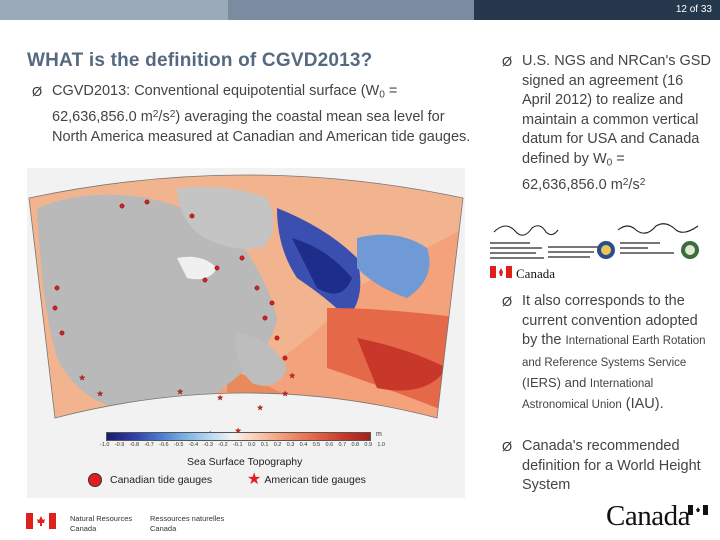  I want to click on color-scale-bar, so click(238, 436).